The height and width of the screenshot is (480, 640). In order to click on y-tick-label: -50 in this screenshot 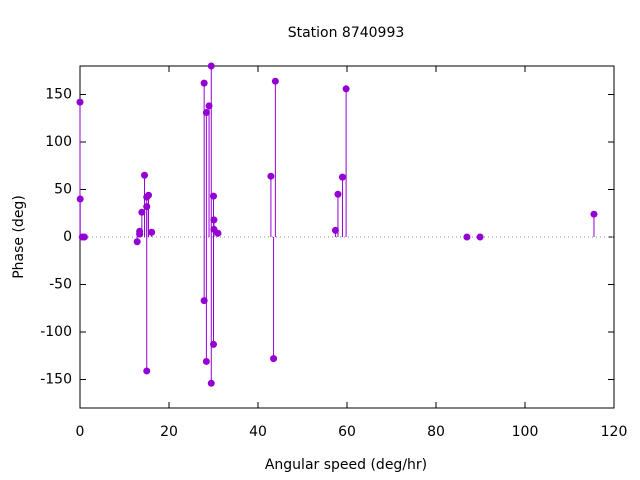, I will do `click(60, 285)`.